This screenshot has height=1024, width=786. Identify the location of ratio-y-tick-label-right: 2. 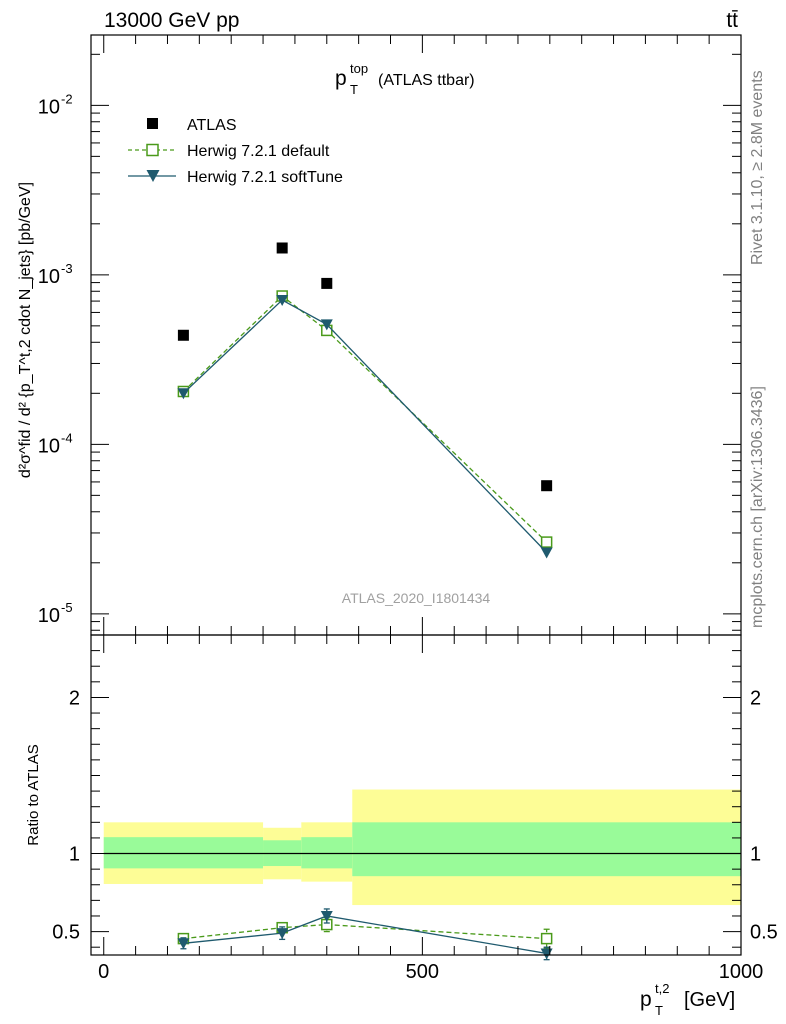
(755, 698).